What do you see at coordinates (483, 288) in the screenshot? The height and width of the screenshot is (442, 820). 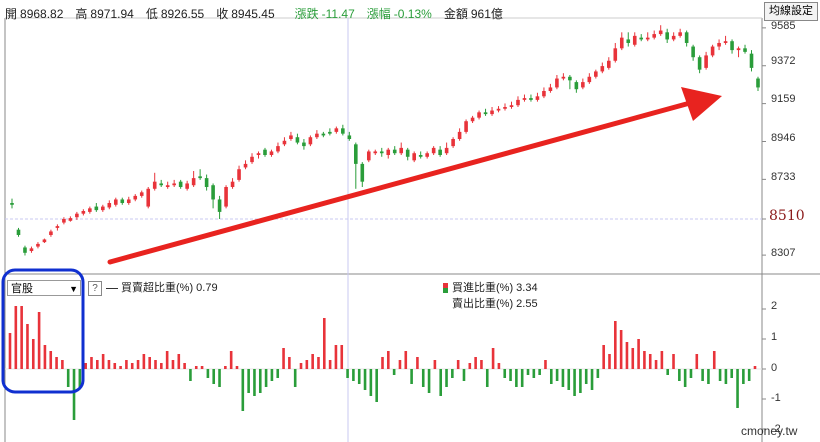 I see `legend-buy-name: 買進比重(%)` at bounding box center [483, 288].